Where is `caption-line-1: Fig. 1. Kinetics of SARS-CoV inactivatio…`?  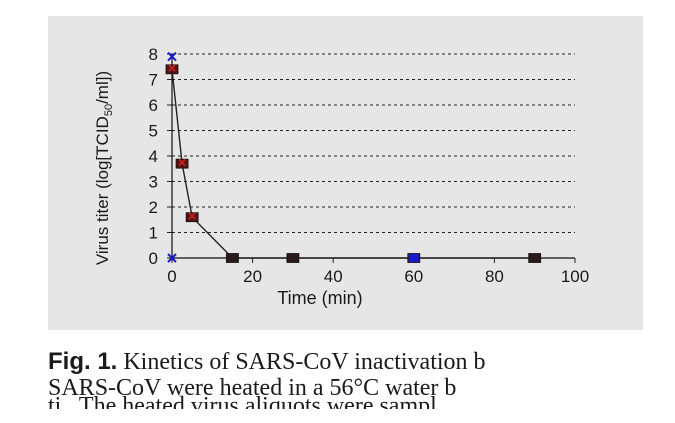 caption-line-1: Fig. 1. Kinetics of SARS-CoV inactivatio… is located at coordinates (345, 362).